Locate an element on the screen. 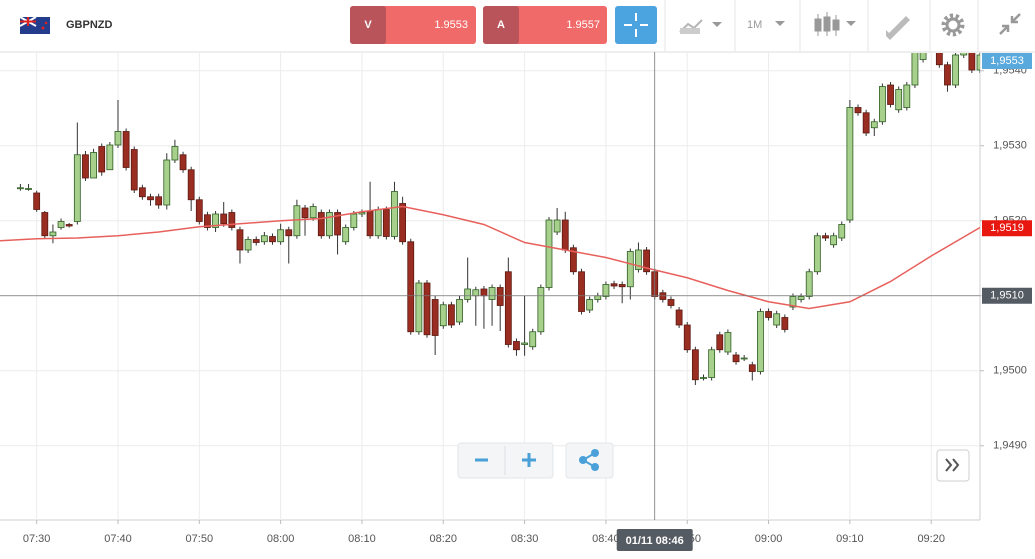 This screenshot has height=559, width=1035. price-badge is located at coordinates (1007, 228).